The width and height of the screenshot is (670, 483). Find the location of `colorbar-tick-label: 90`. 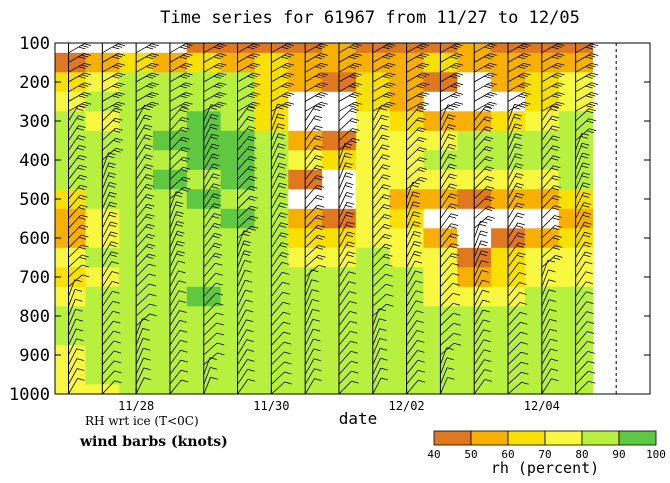

colorbar-tick-label: 90 is located at coordinates (618, 454).